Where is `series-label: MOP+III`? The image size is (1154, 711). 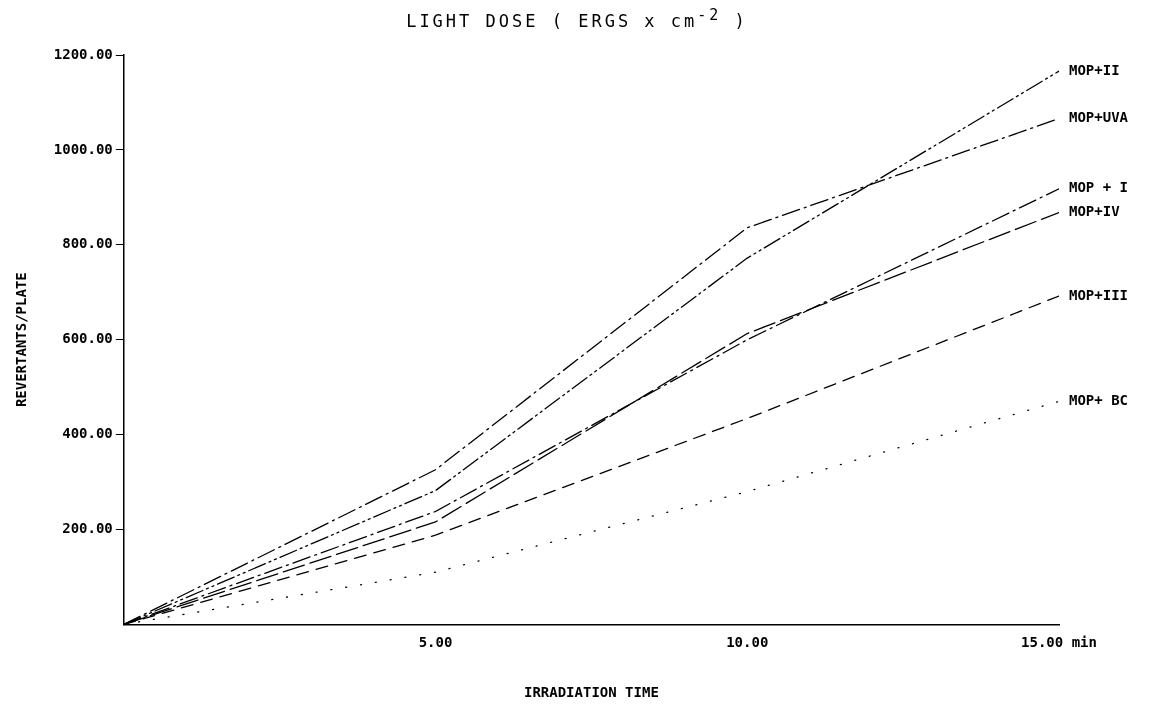
series-label: MOP+III is located at coordinates (1099, 294).